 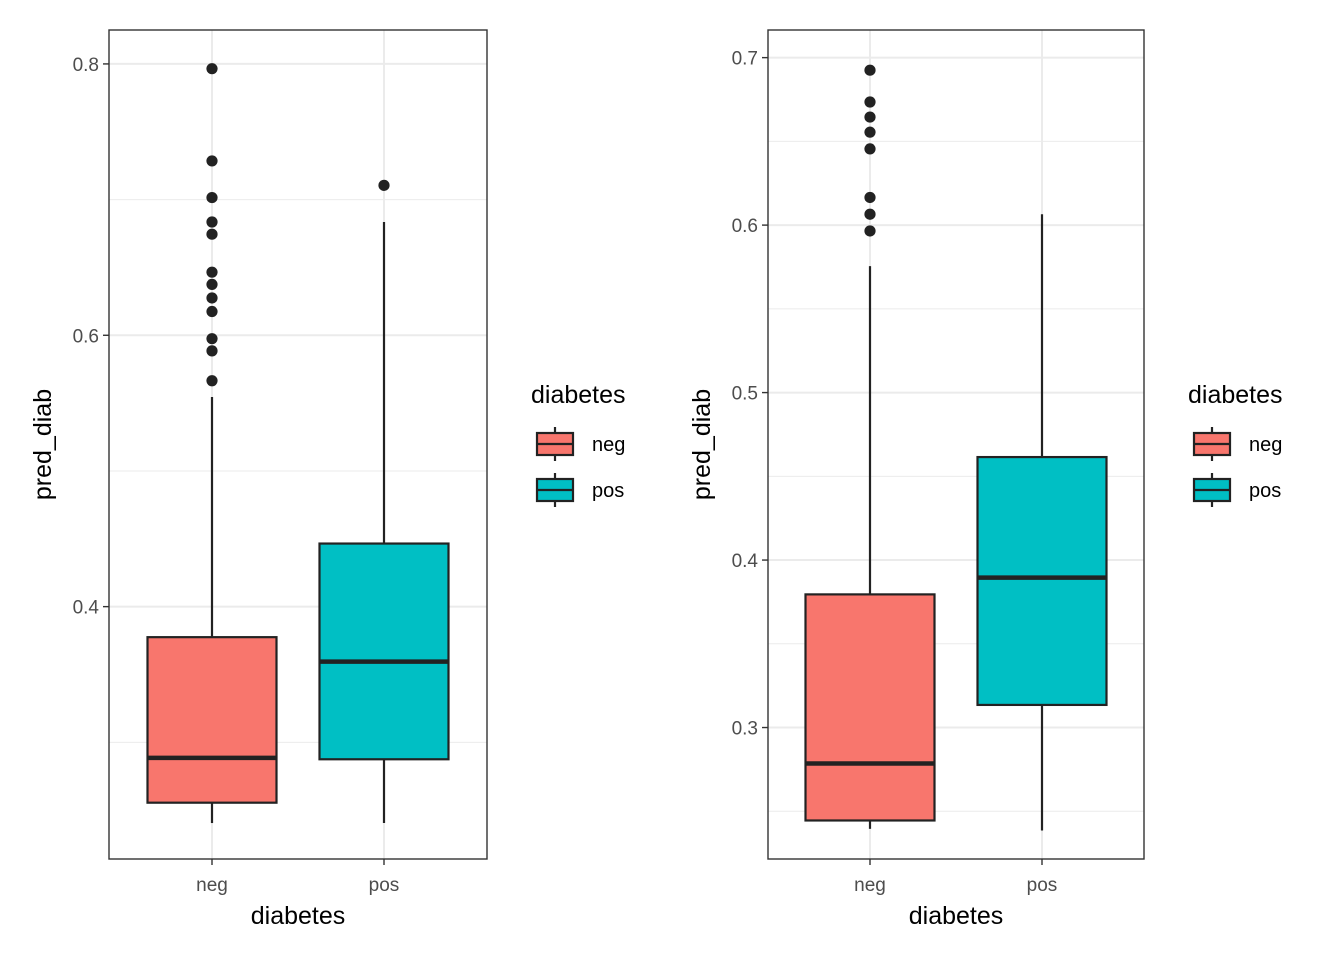 What do you see at coordinates (86, 65) in the screenshot?
I see `y-tick-label: 0.8` at bounding box center [86, 65].